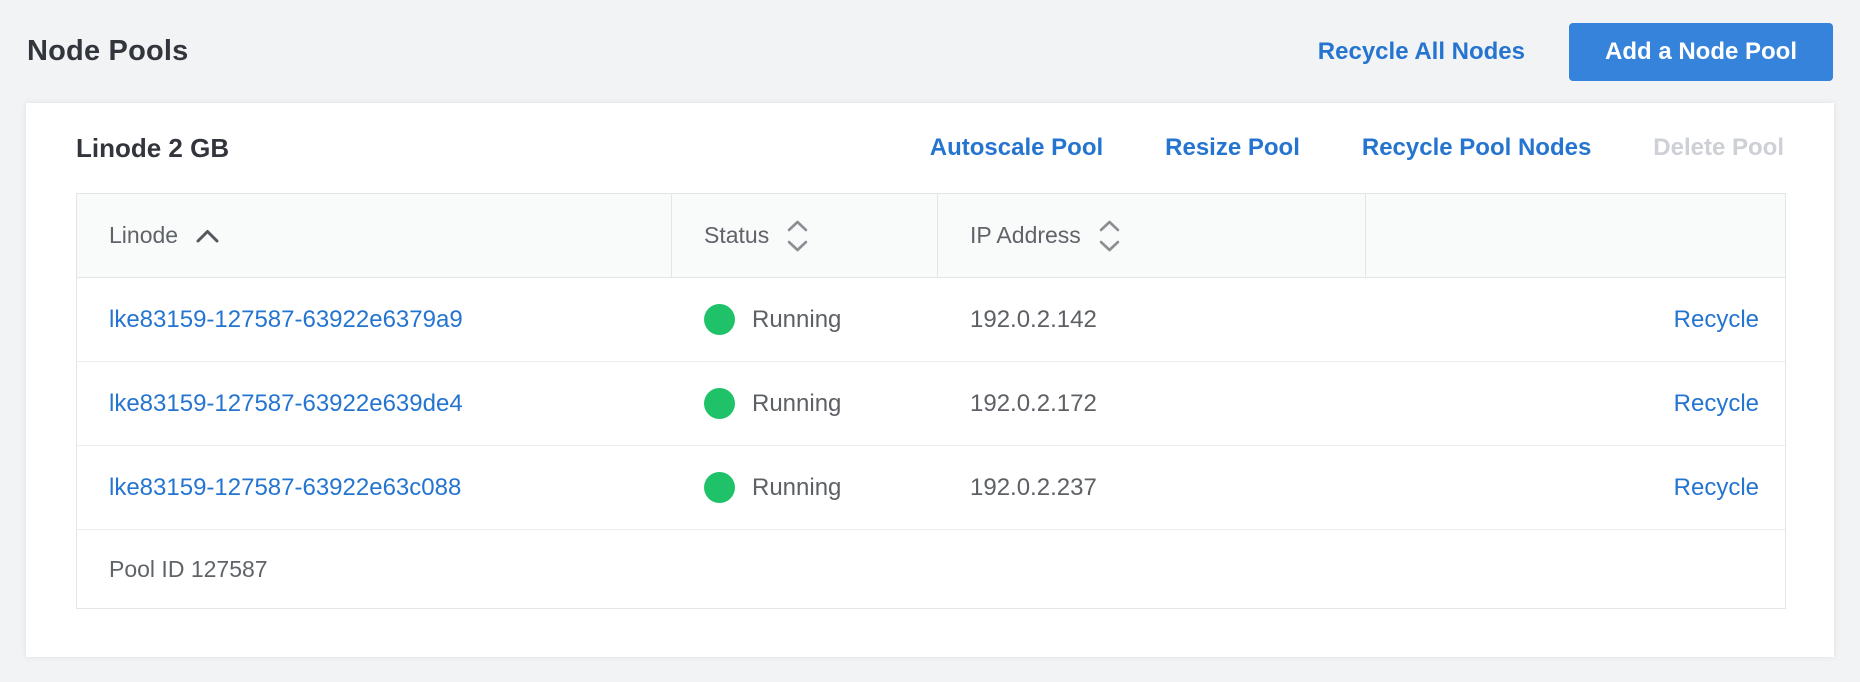 This screenshot has height=682, width=1860. I want to click on linode-link: lke83159-127587-63922e639de4, so click(286, 403).